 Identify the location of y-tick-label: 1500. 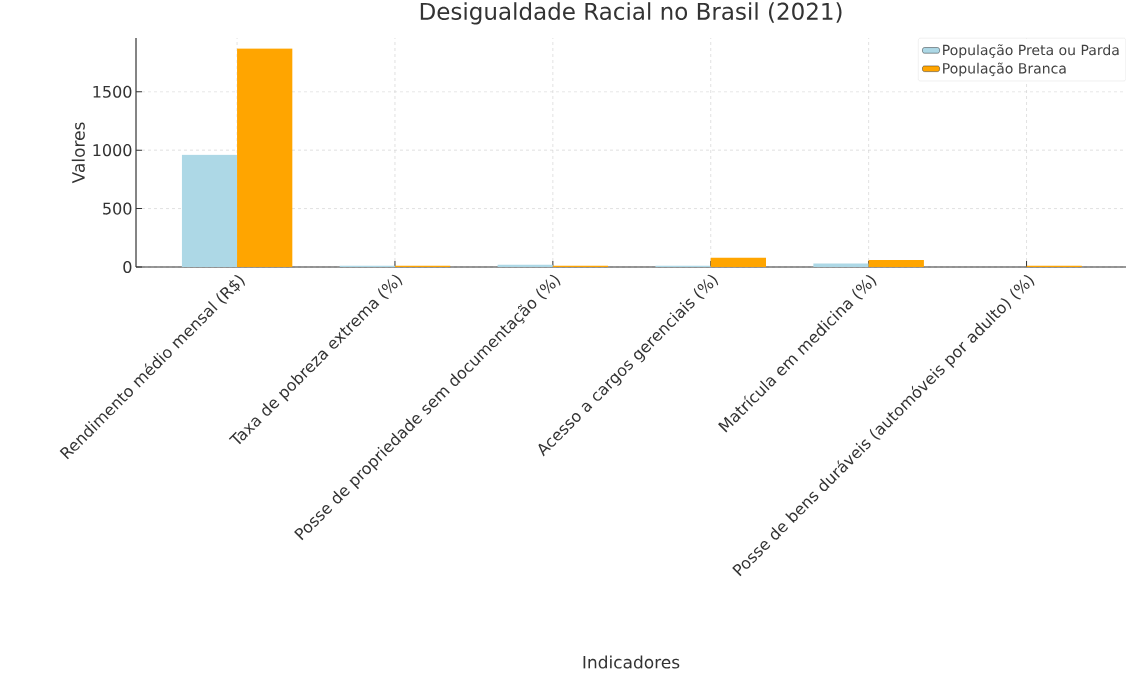
(112, 91).